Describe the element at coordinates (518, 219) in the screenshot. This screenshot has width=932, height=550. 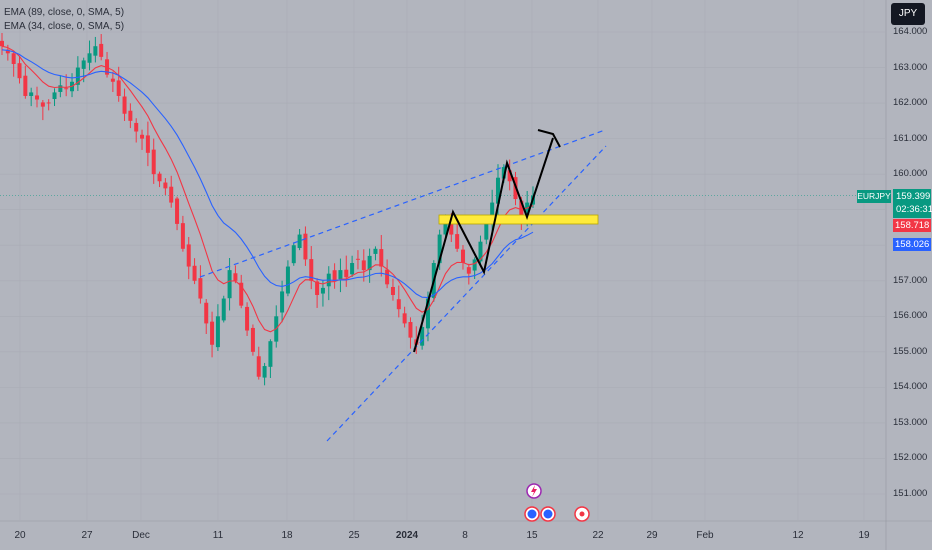
I see `support-zone` at that location.